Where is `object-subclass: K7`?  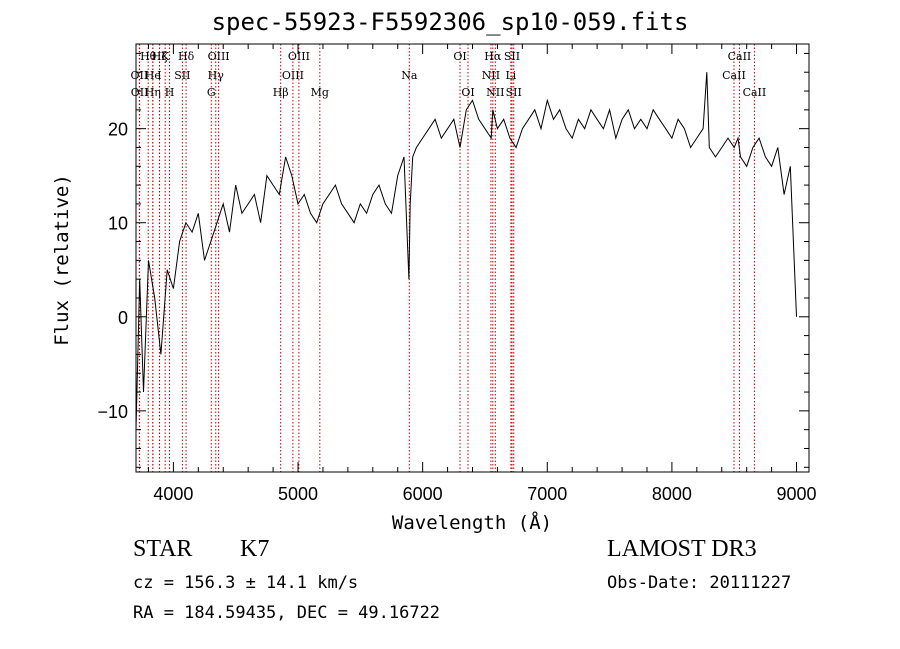 object-subclass: K7 is located at coordinates (255, 549).